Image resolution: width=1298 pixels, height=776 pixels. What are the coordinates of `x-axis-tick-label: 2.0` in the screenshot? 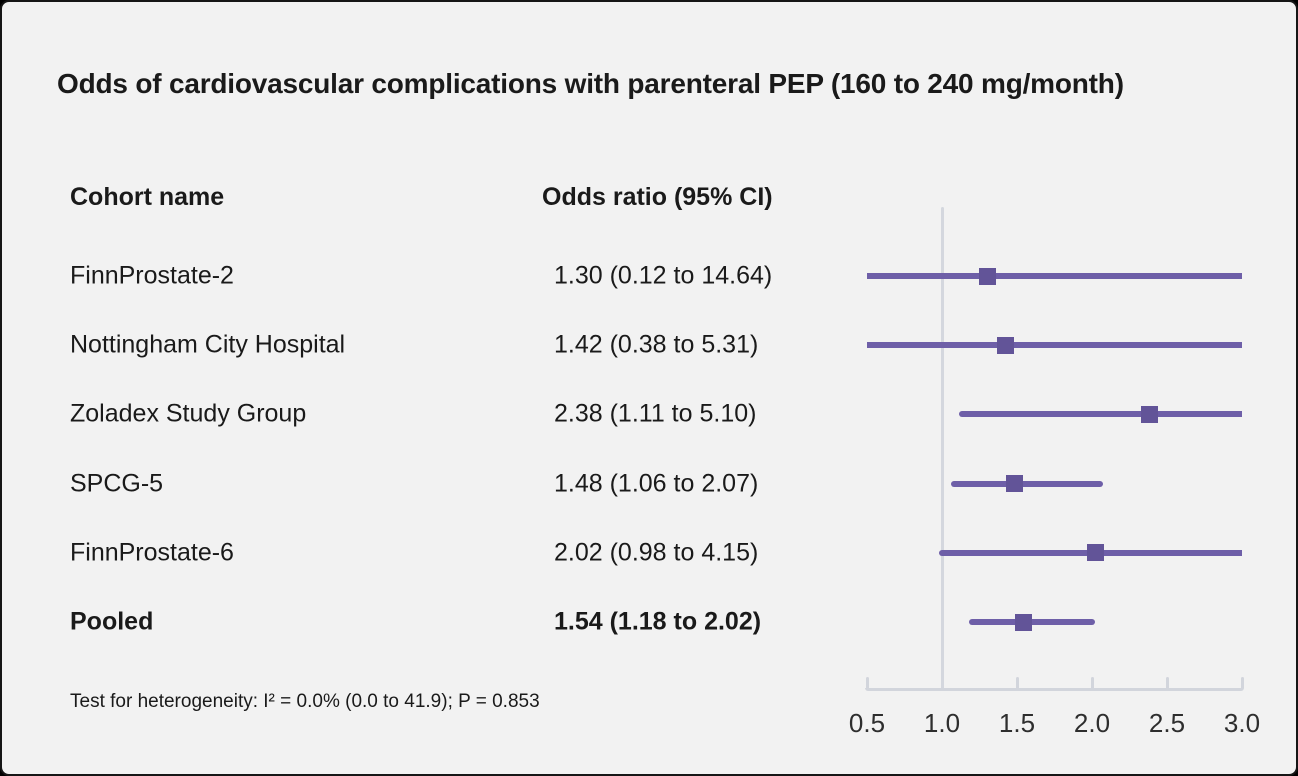 It's located at (1092, 723).